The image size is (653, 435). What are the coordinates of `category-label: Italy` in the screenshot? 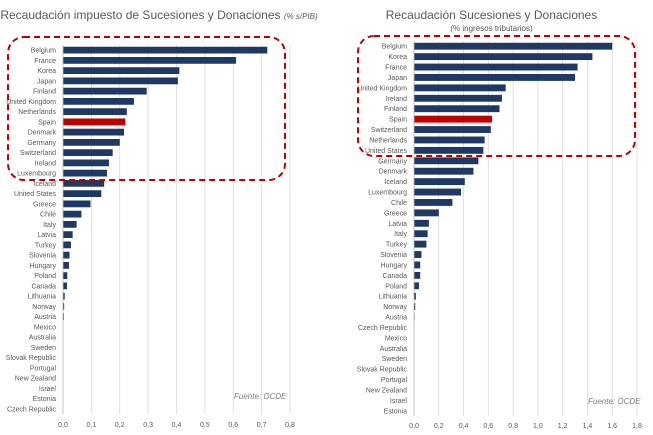 It's located at (49, 225).